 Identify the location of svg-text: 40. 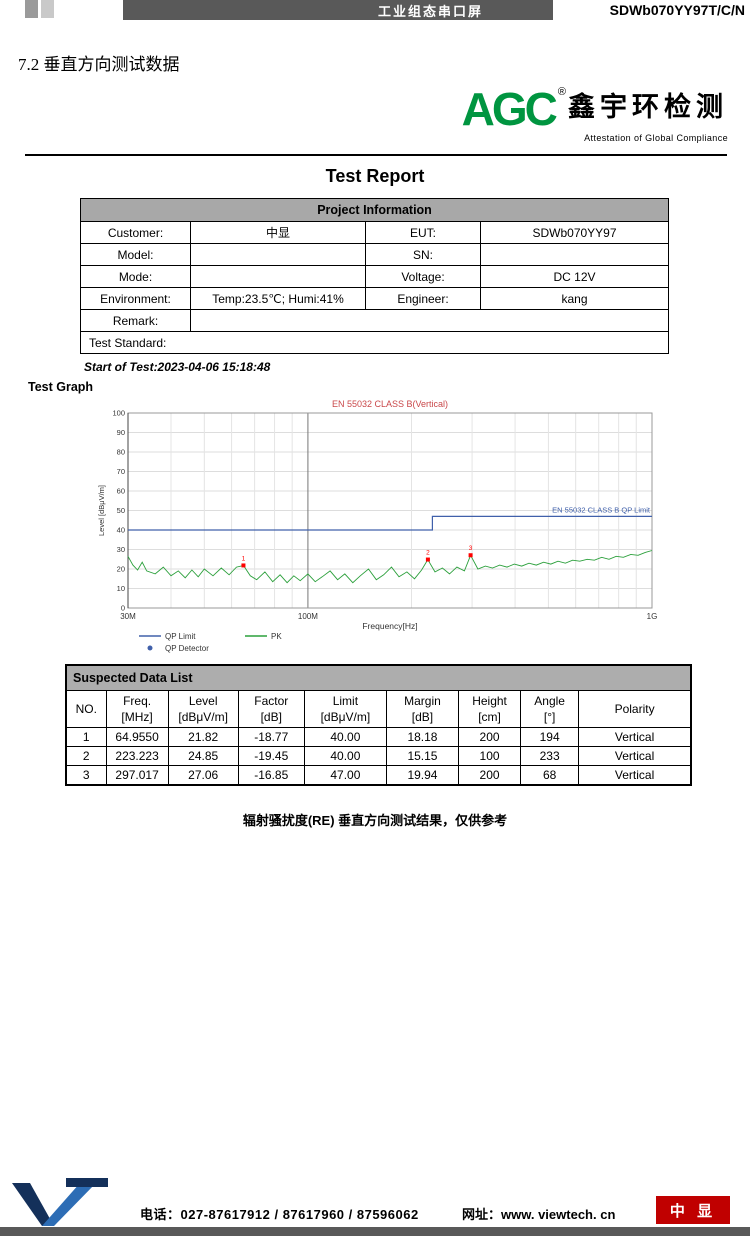
(121, 530).